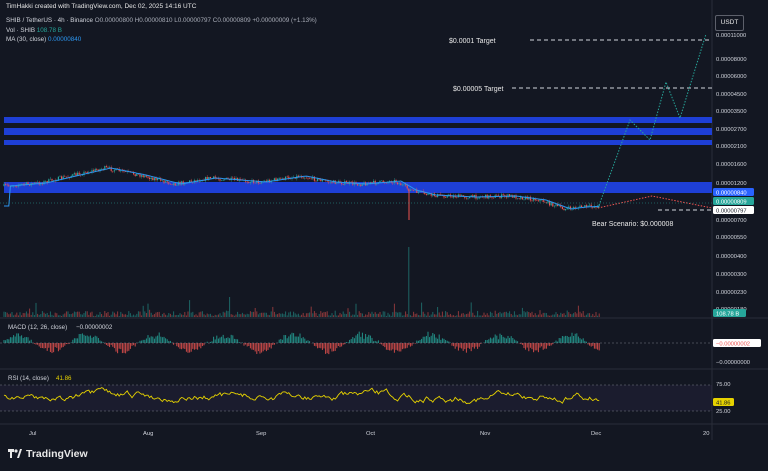  What do you see at coordinates (161, 40) in the screenshot?
I see `ma-legend-row: MA (30, close) 0.00000840` at bounding box center [161, 40].